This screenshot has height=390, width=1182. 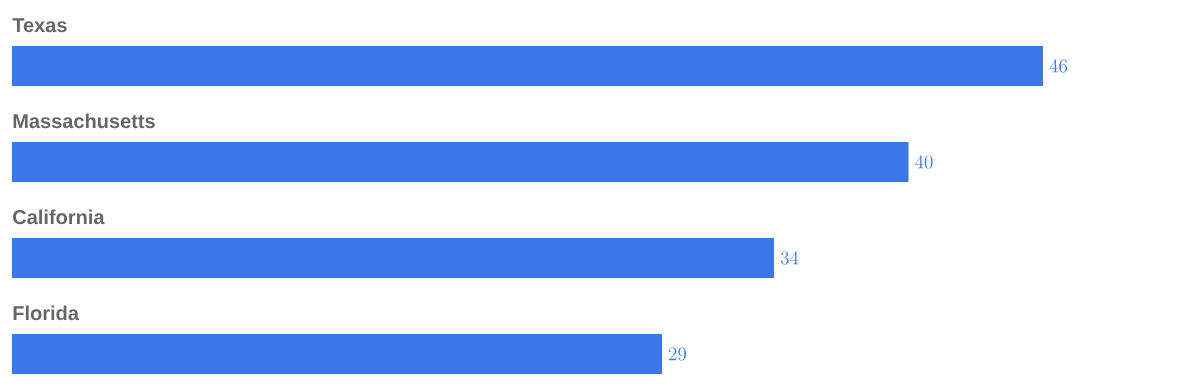 What do you see at coordinates (1058, 66) in the screenshot?
I see `data-label: 46` at bounding box center [1058, 66].